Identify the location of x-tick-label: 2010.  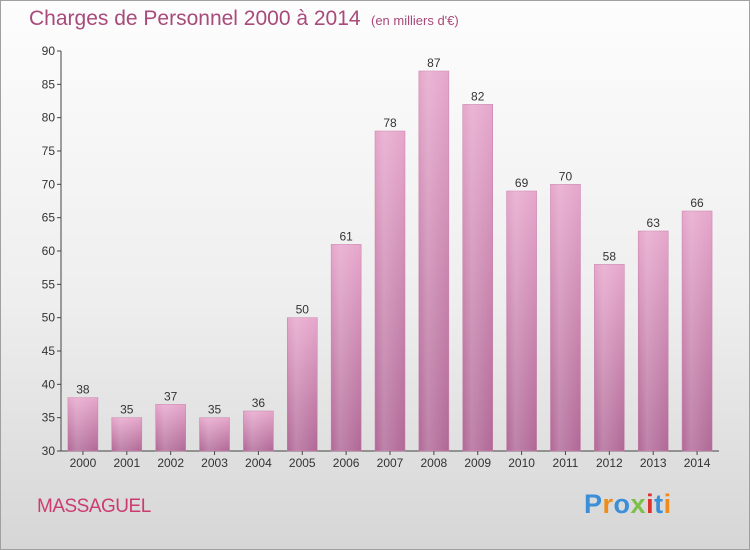
(521, 463).